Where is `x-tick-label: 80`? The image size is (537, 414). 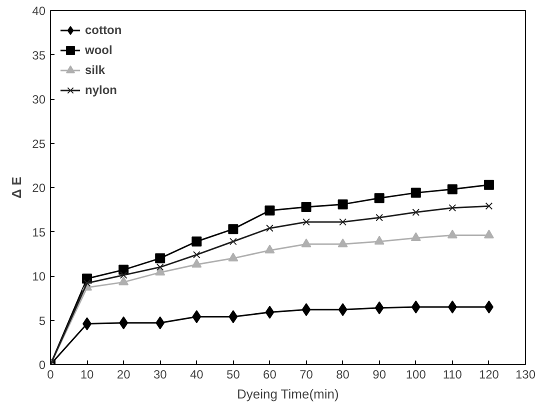
x-tick-label: 80 is located at coordinates (343, 375).